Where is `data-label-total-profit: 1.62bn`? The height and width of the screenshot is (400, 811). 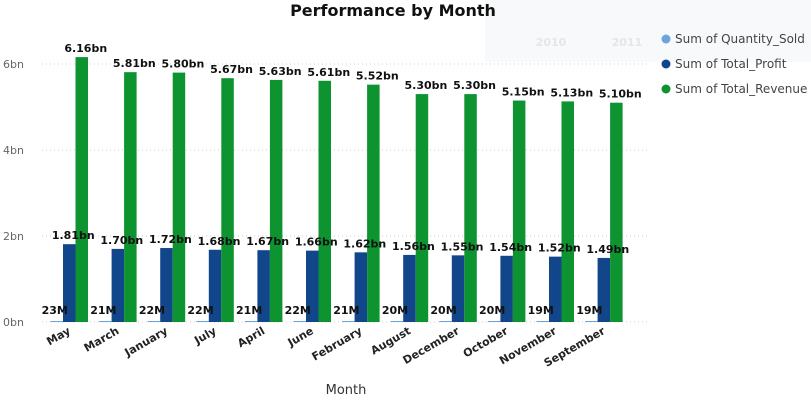
data-label-total-profit: 1.62bn is located at coordinates (364, 243).